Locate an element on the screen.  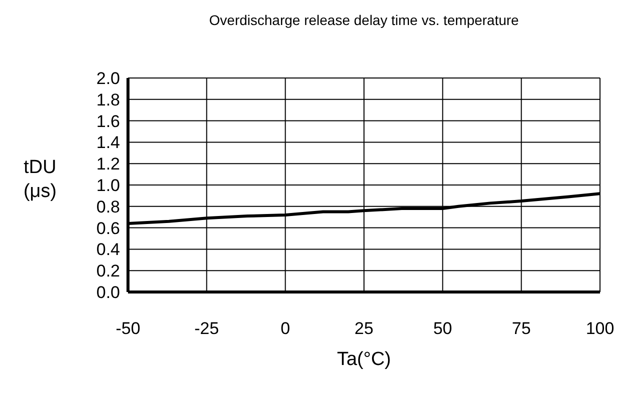
y-tick-label: 0.6 is located at coordinates (108, 228).